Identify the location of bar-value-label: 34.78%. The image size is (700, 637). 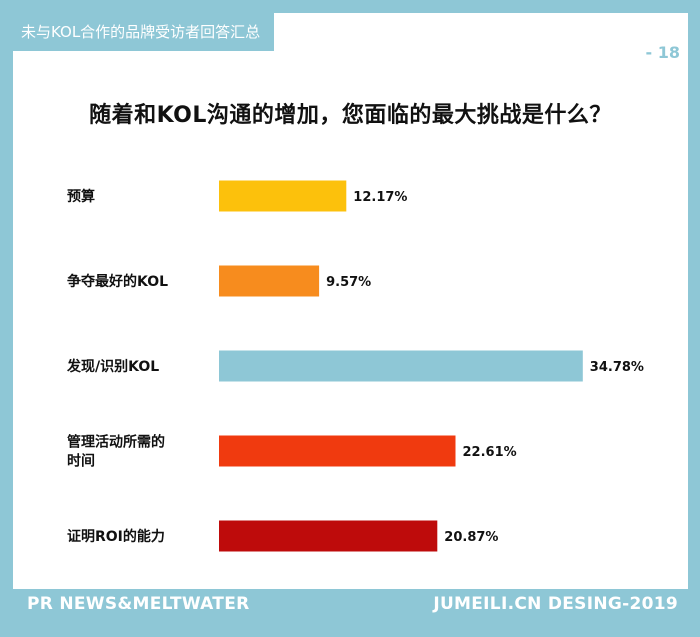
(617, 367).